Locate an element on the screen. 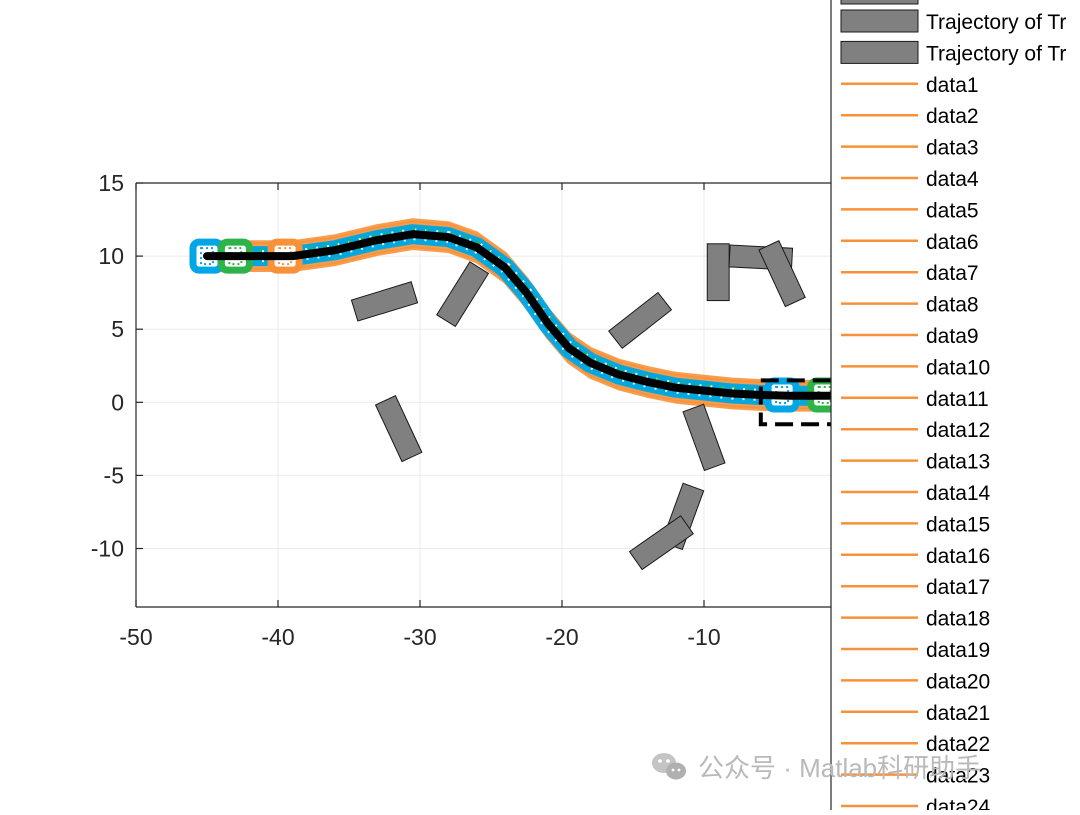 Image resolution: width=1080 pixels, height=815 pixels. wechat-icon is located at coordinates (669, 766).